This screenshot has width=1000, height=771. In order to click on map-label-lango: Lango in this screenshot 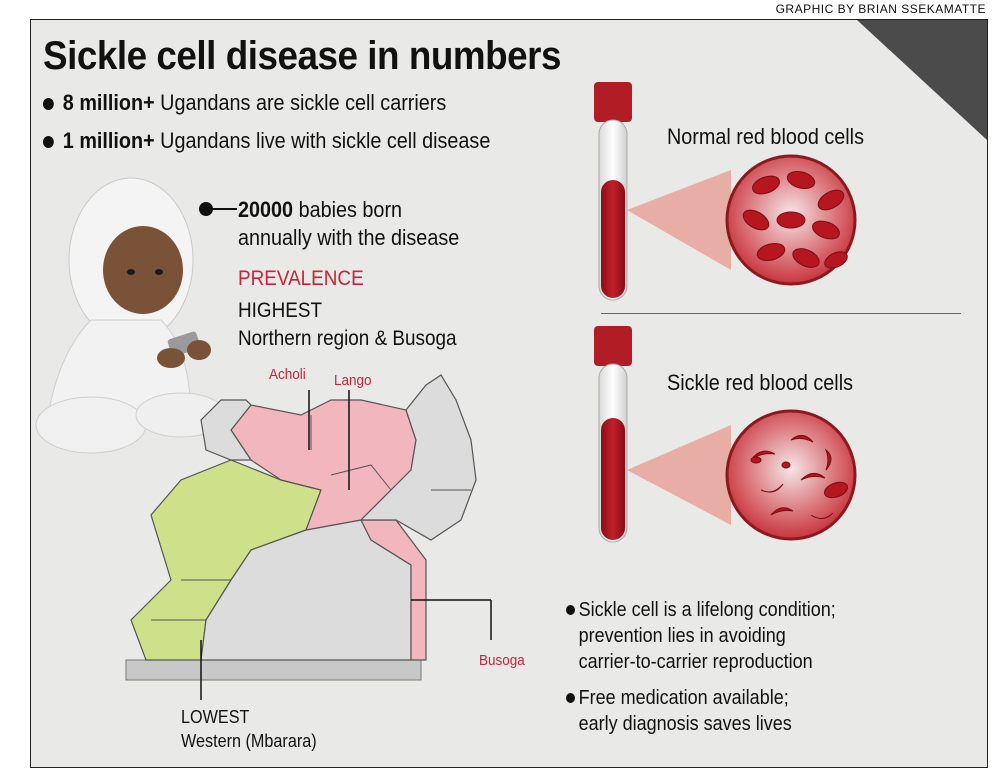, I will do `click(353, 380)`.